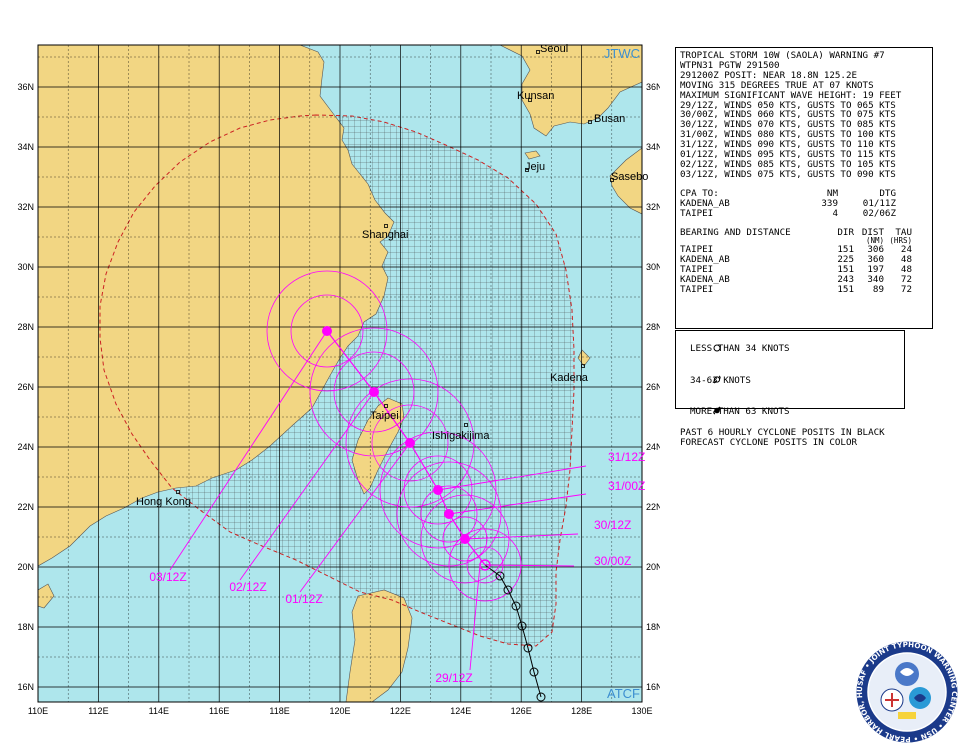 The width and height of the screenshot is (970, 748). What do you see at coordinates (581, 711) in the screenshot?
I see `longitude-label: 128E` at bounding box center [581, 711].